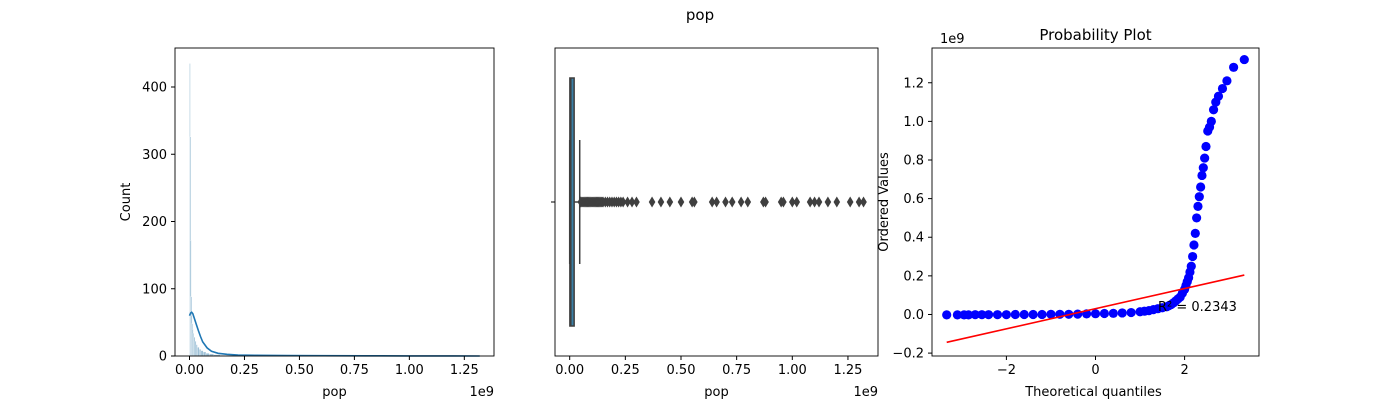 The width and height of the screenshot is (1400, 400). I want to click on y-tick-label: 1.0, so click(913, 122).